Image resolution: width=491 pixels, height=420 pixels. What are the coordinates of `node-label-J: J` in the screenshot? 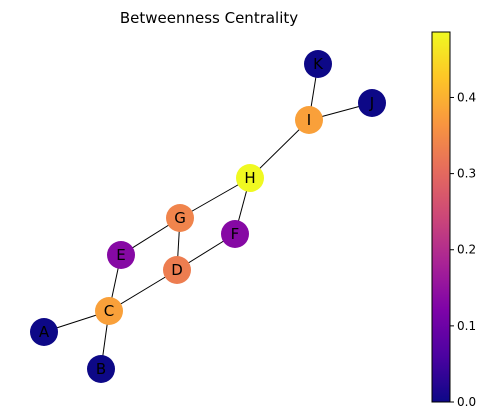 It's located at (371, 103).